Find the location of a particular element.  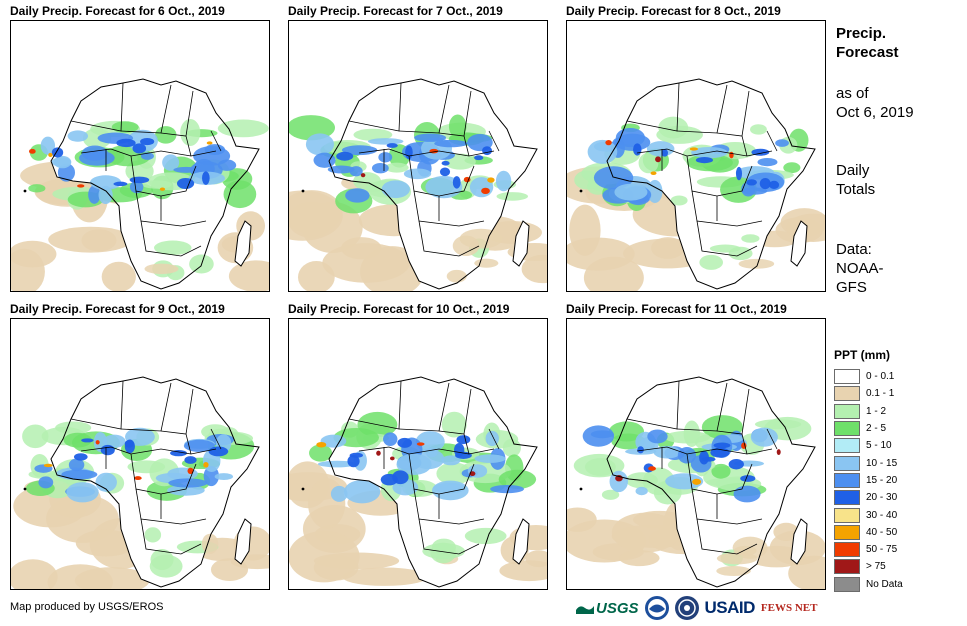

legend-label: 10 - 15 is located at coordinates (882, 463).